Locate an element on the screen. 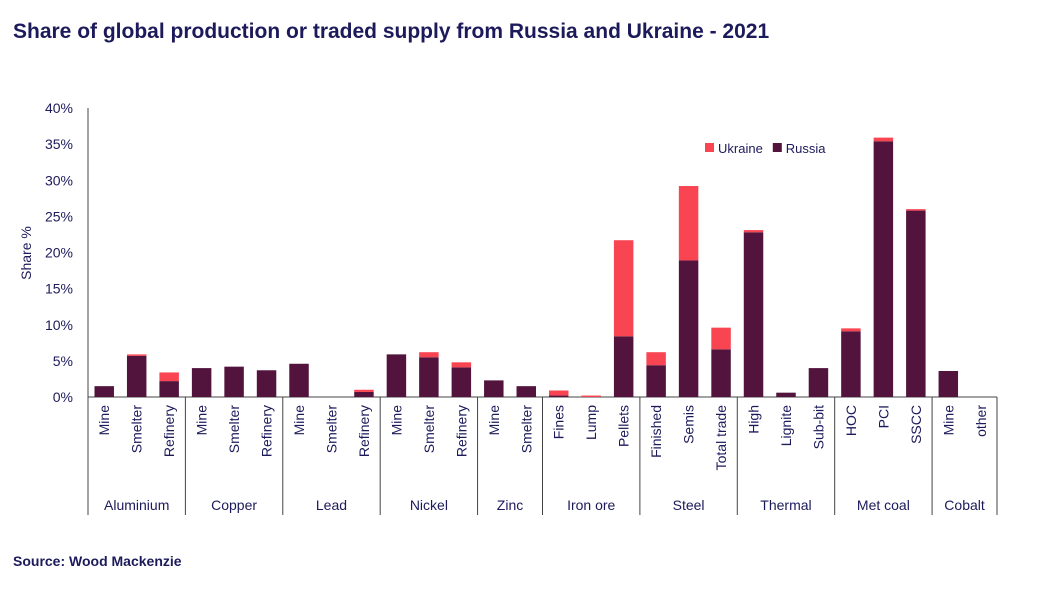 The height and width of the screenshot is (591, 1044). group-label: Lead is located at coordinates (331, 505).